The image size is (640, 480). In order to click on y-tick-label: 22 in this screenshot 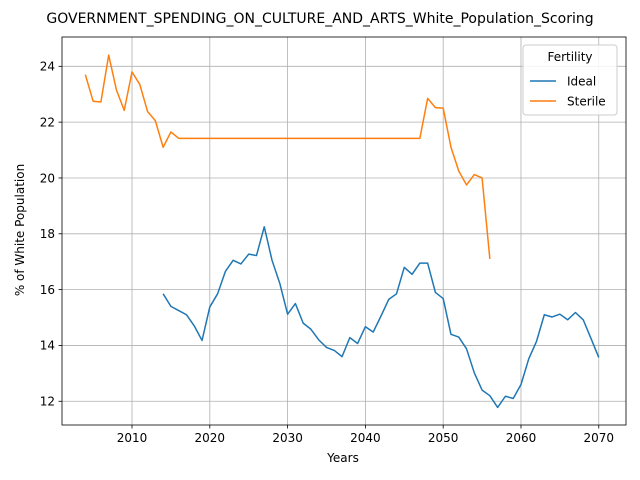, I will do `click(47, 122)`.